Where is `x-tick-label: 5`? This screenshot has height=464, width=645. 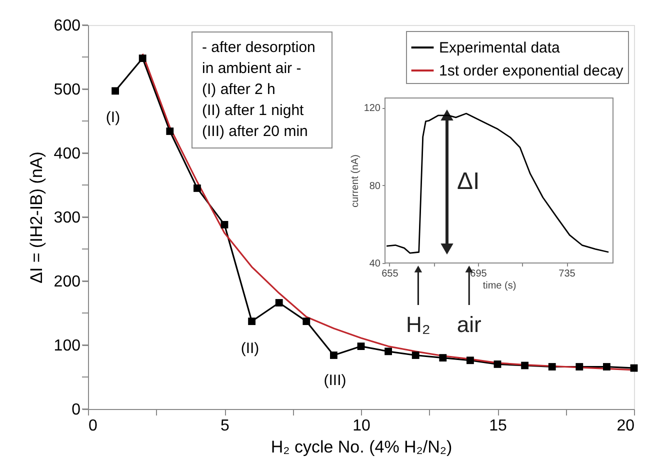 x-tick-label: 5 is located at coordinates (225, 426).